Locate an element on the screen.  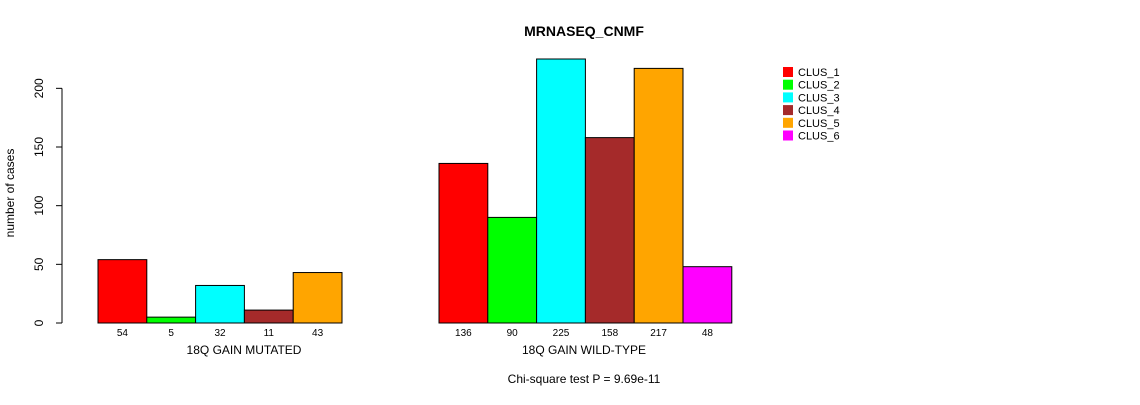
y-tick-label: 100 is located at coordinates (39, 205).